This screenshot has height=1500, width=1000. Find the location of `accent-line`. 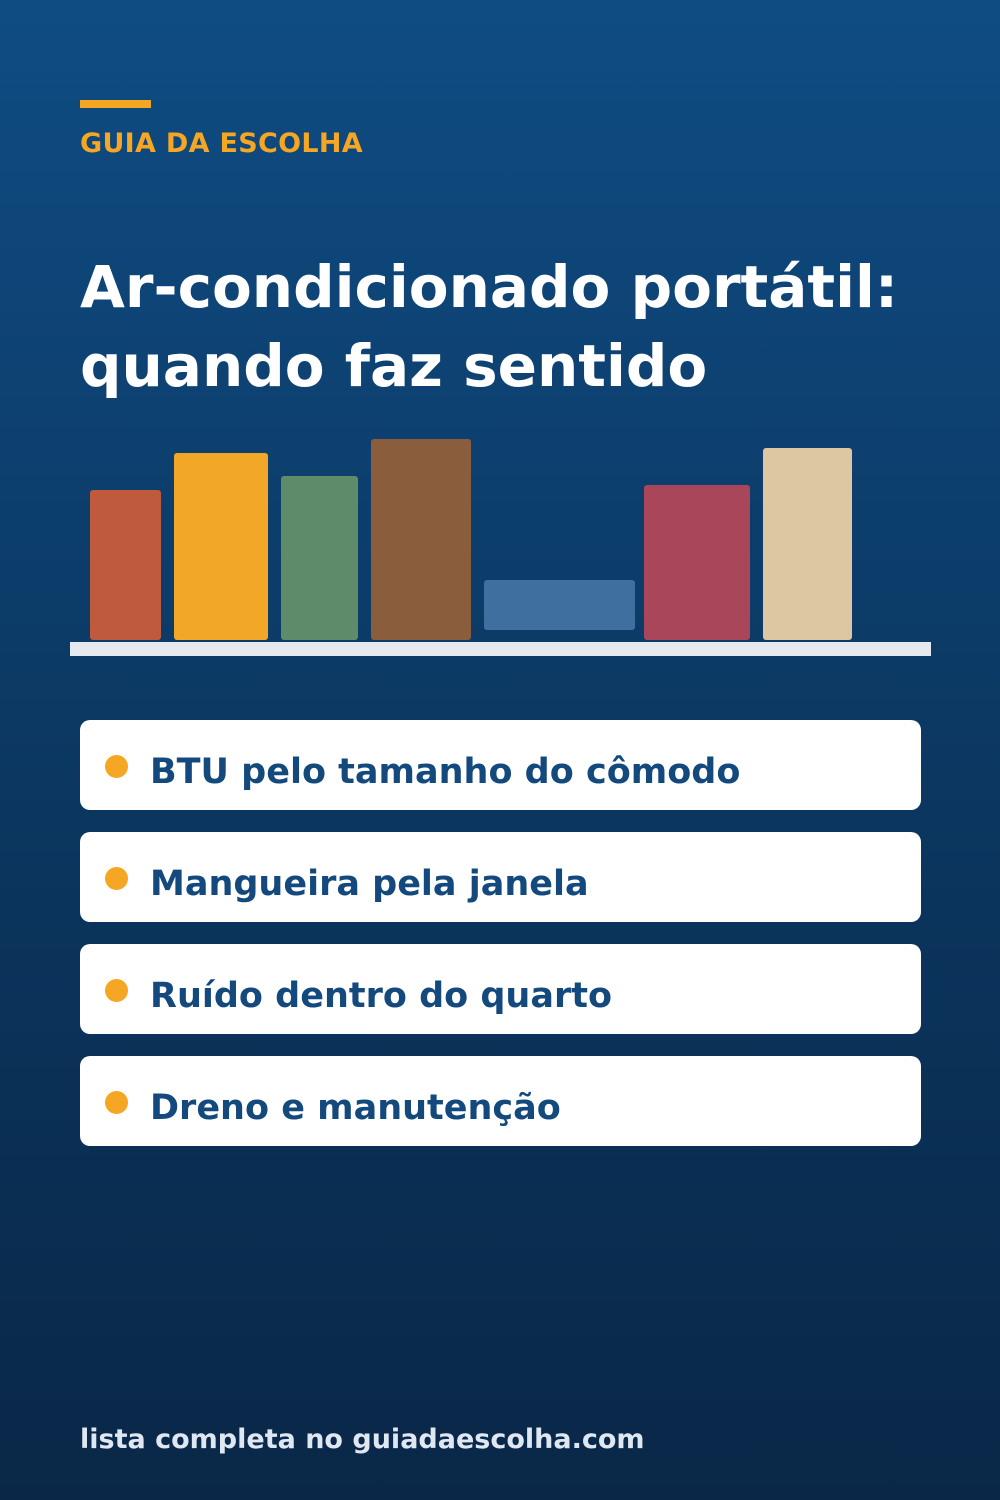

accent-line is located at coordinates (115, 104).